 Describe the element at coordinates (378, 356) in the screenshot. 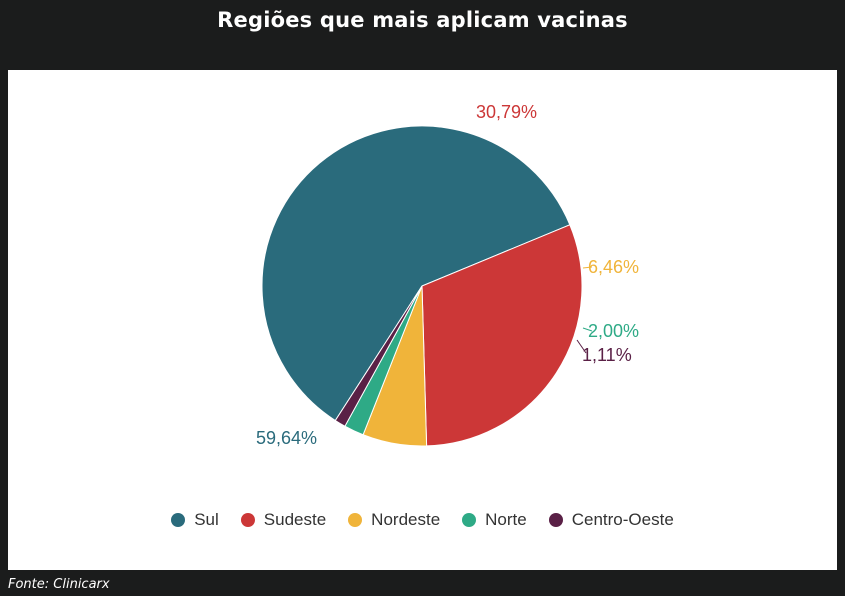

I see `pie-slice-centro-oeste` at that location.